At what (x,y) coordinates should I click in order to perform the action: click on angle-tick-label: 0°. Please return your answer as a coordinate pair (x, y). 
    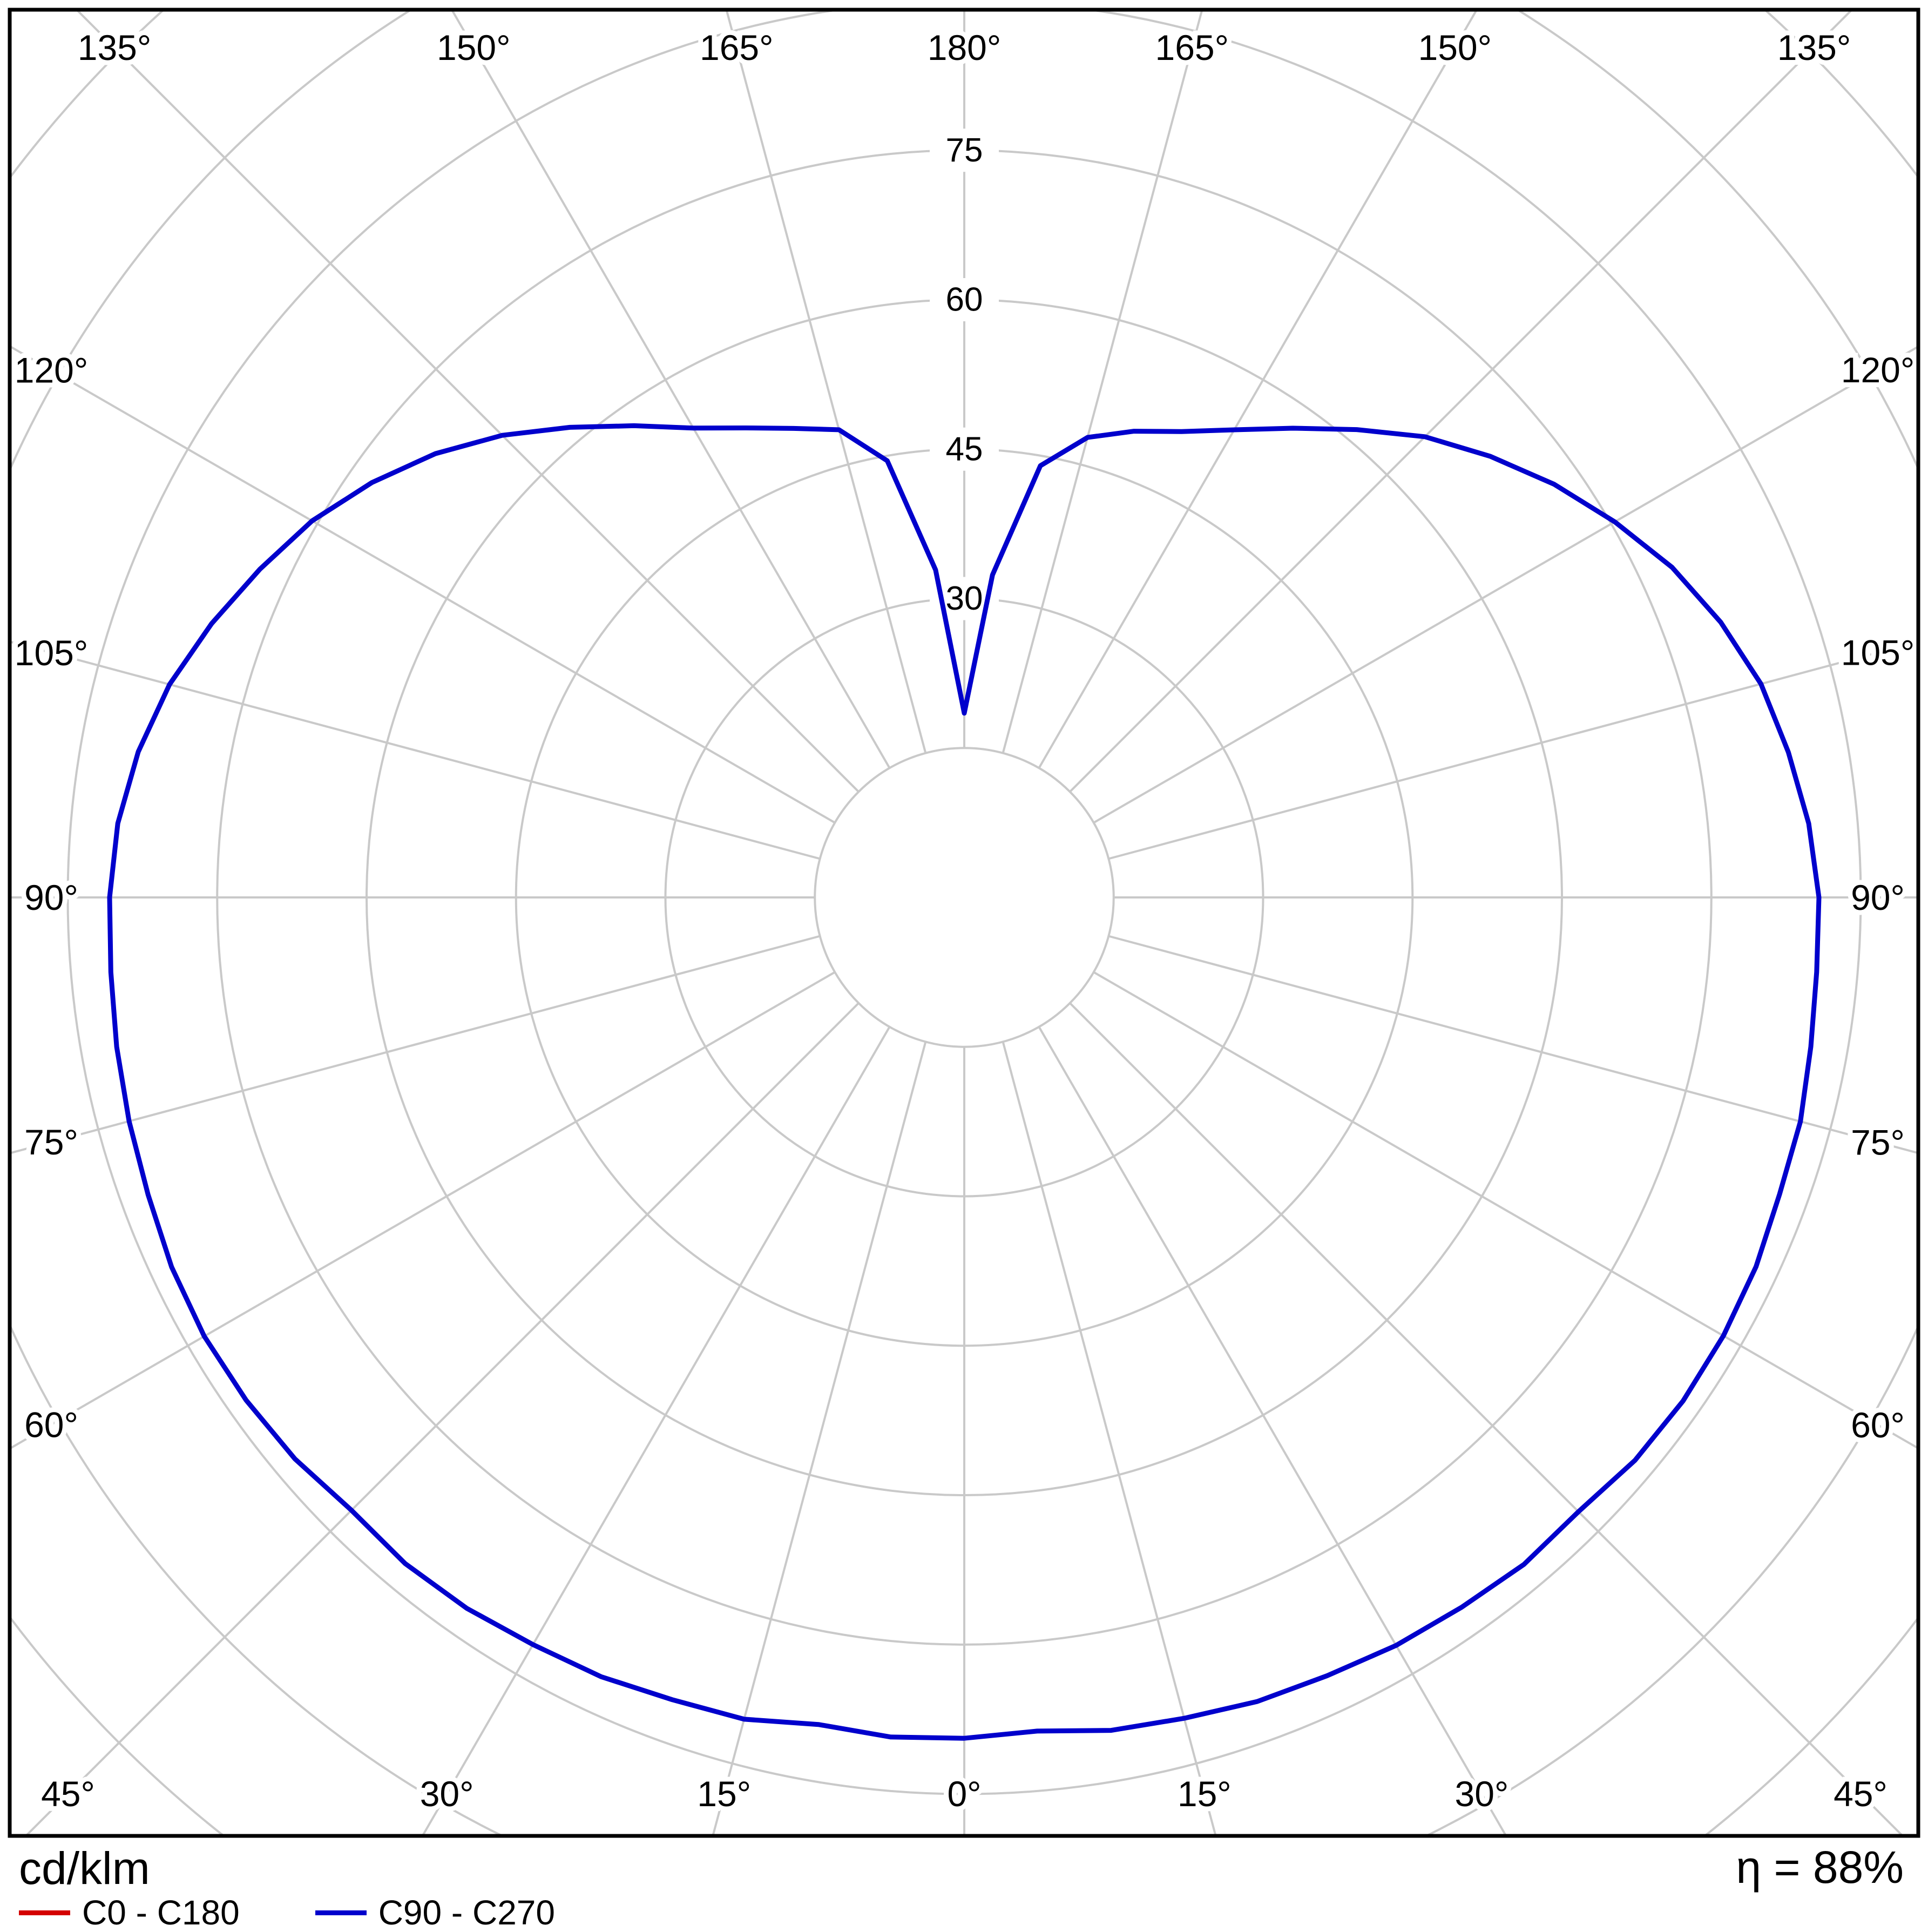
    Looking at the image, I should click on (964, 1794).